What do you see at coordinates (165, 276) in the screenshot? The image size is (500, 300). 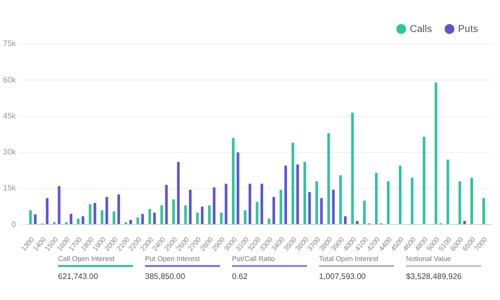 I see `text: 385,850.00` at bounding box center [165, 276].